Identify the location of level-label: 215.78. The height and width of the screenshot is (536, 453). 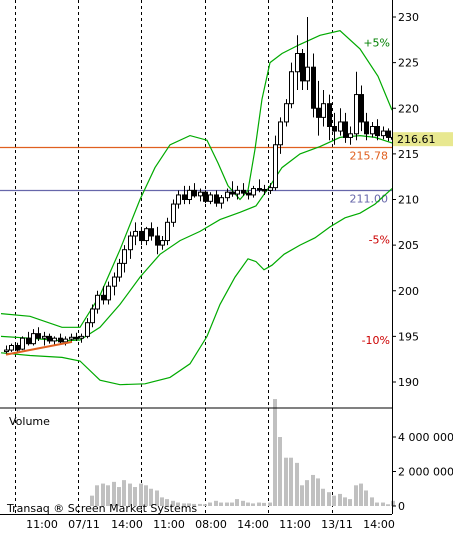
(369, 156).